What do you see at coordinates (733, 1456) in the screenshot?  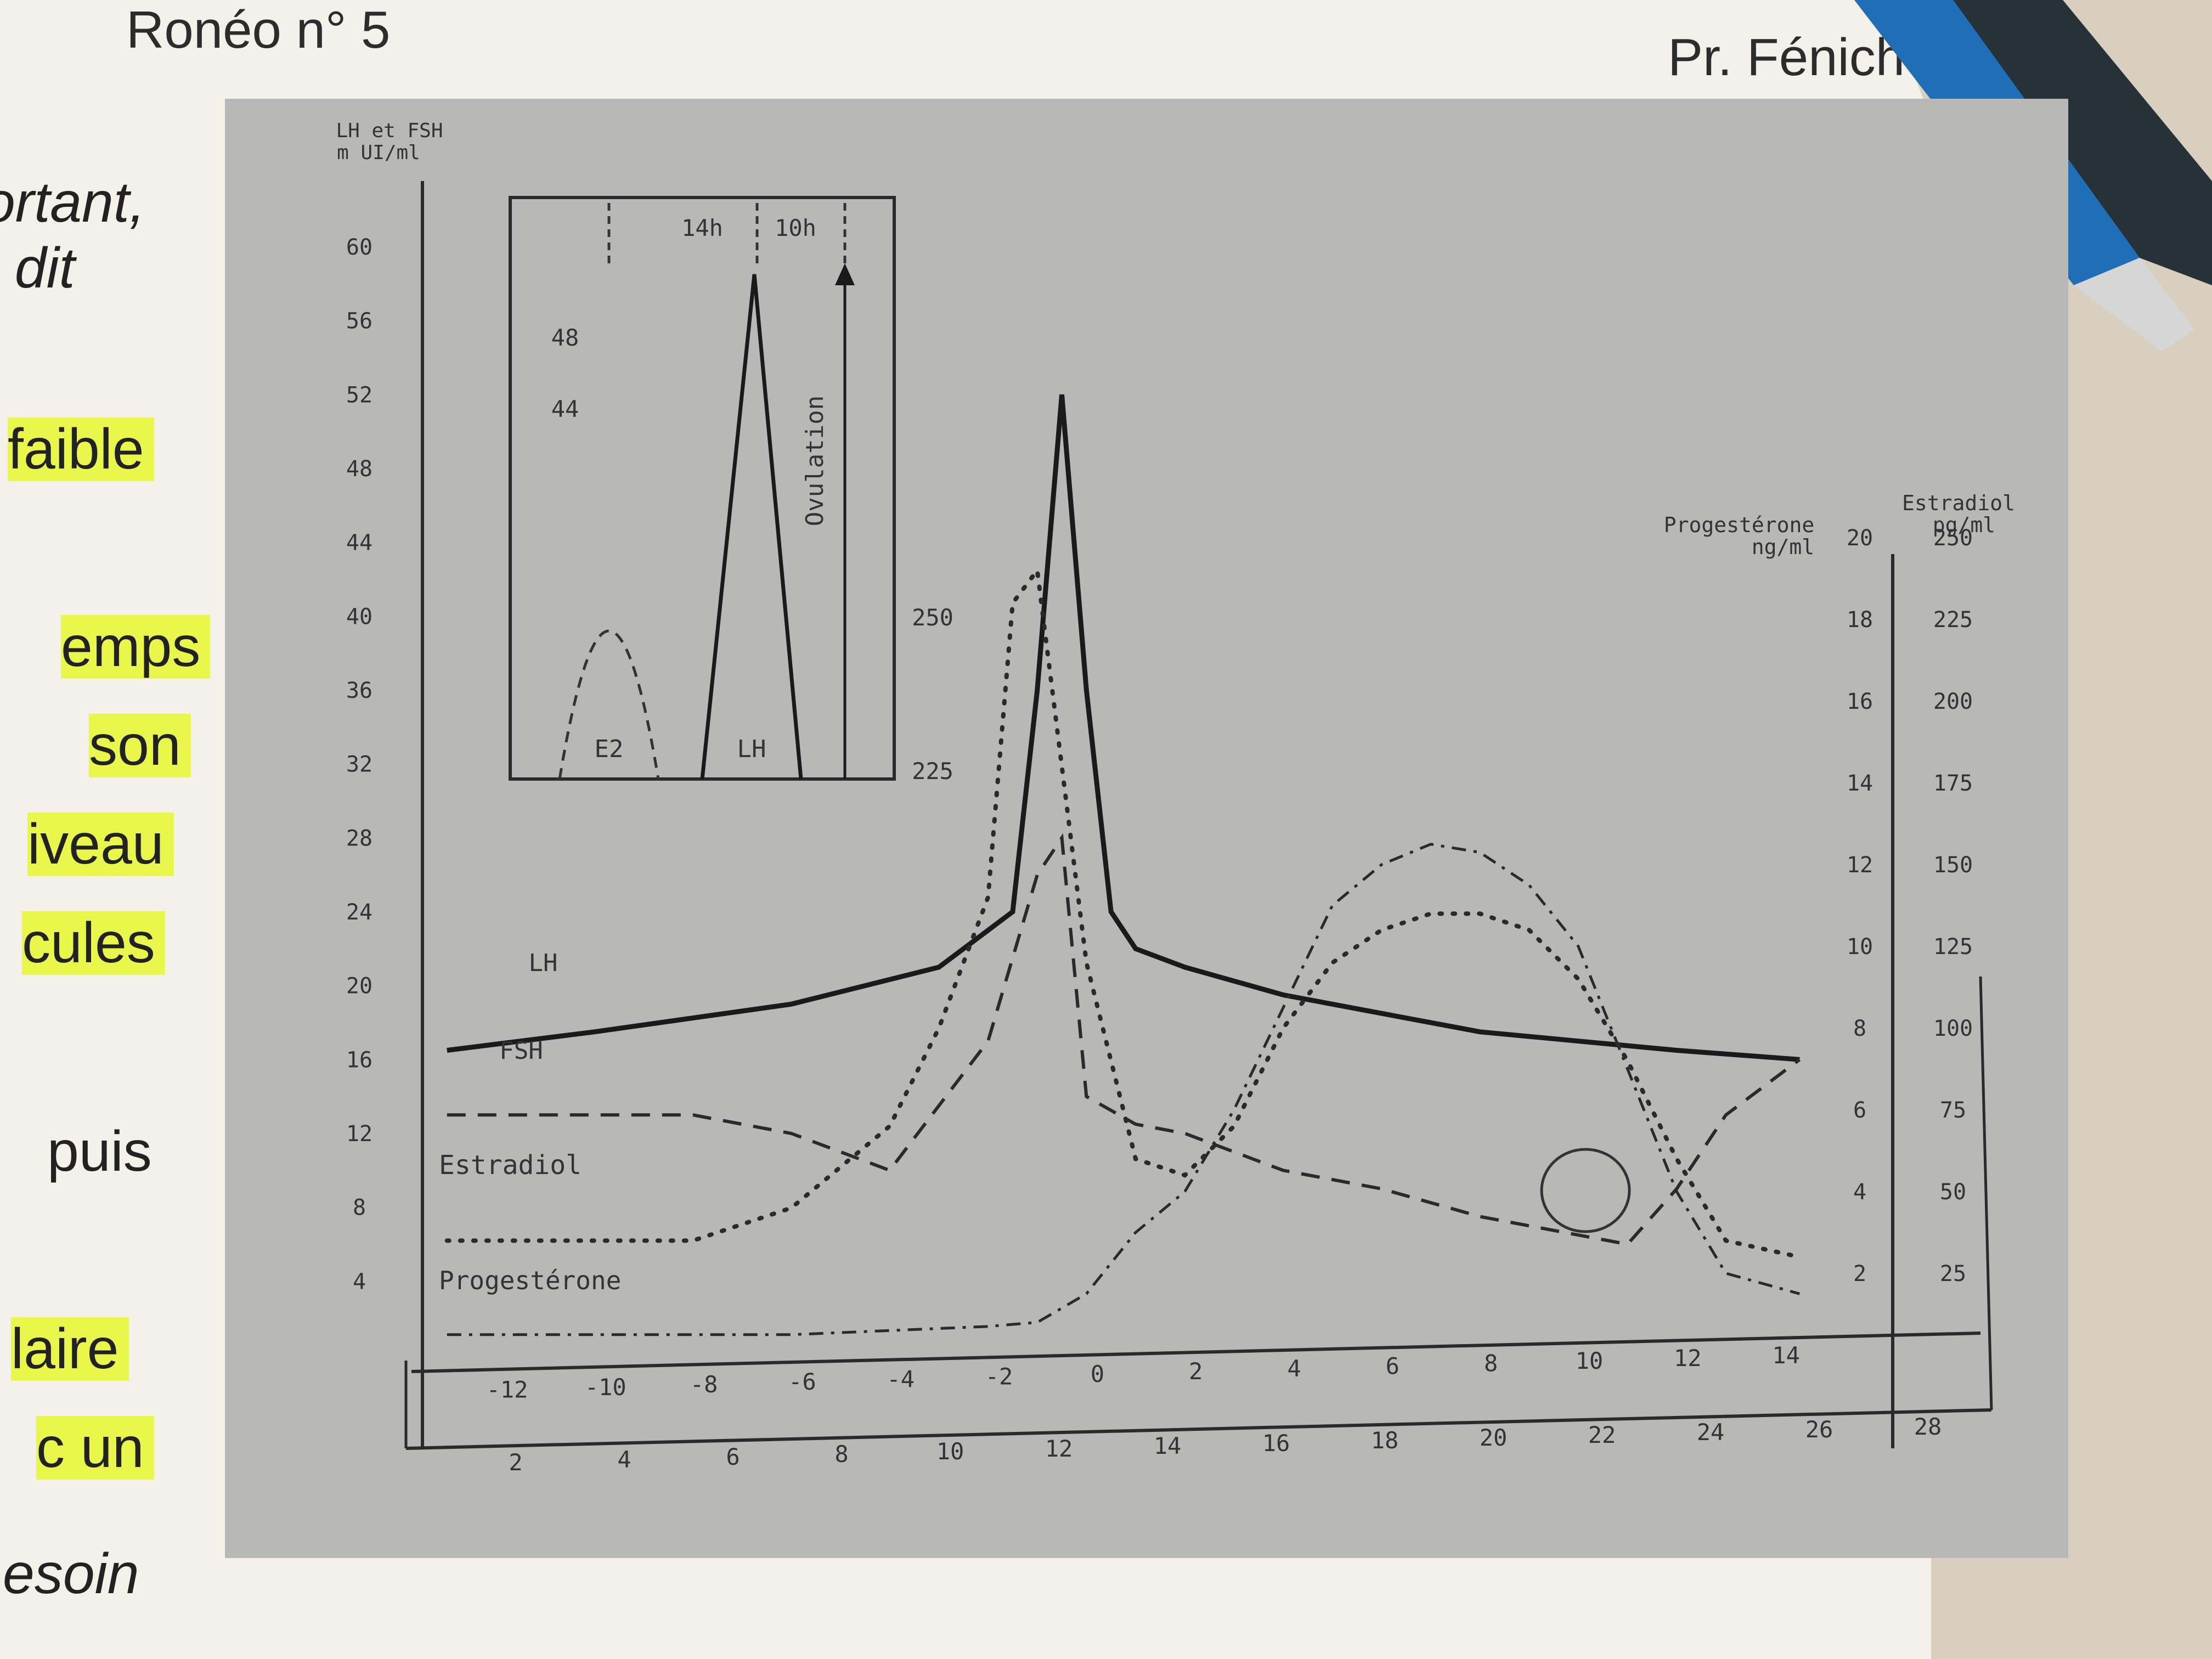 I see `x-axis-cycle-day-tick: 6` at bounding box center [733, 1456].